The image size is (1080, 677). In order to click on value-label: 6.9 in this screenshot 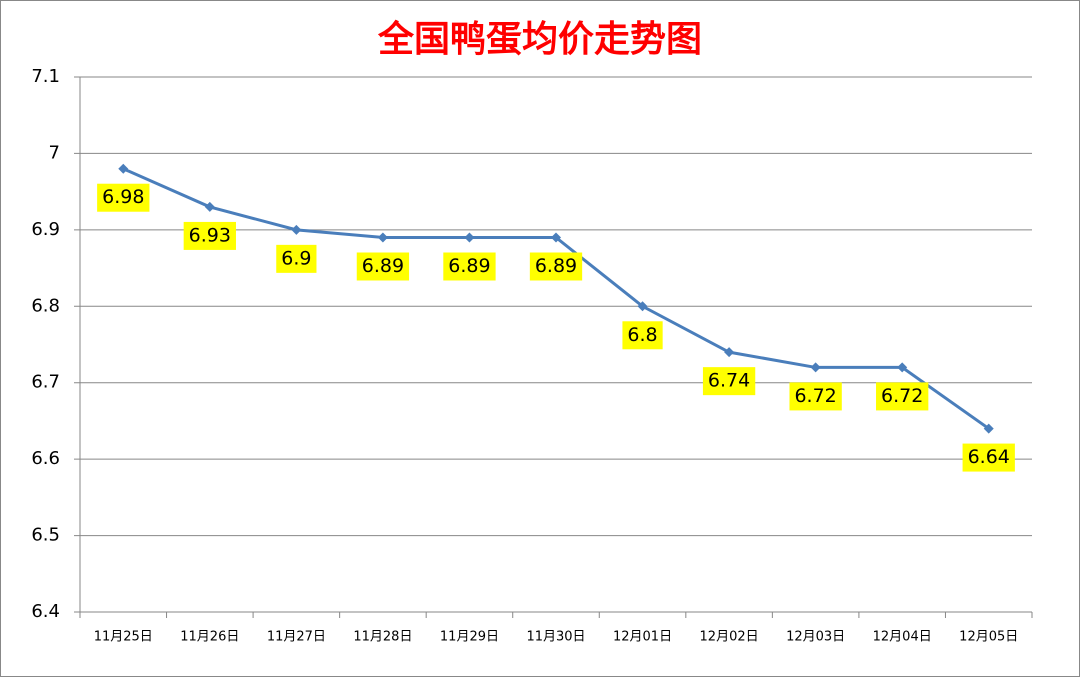, I will do `click(296, 258)`.